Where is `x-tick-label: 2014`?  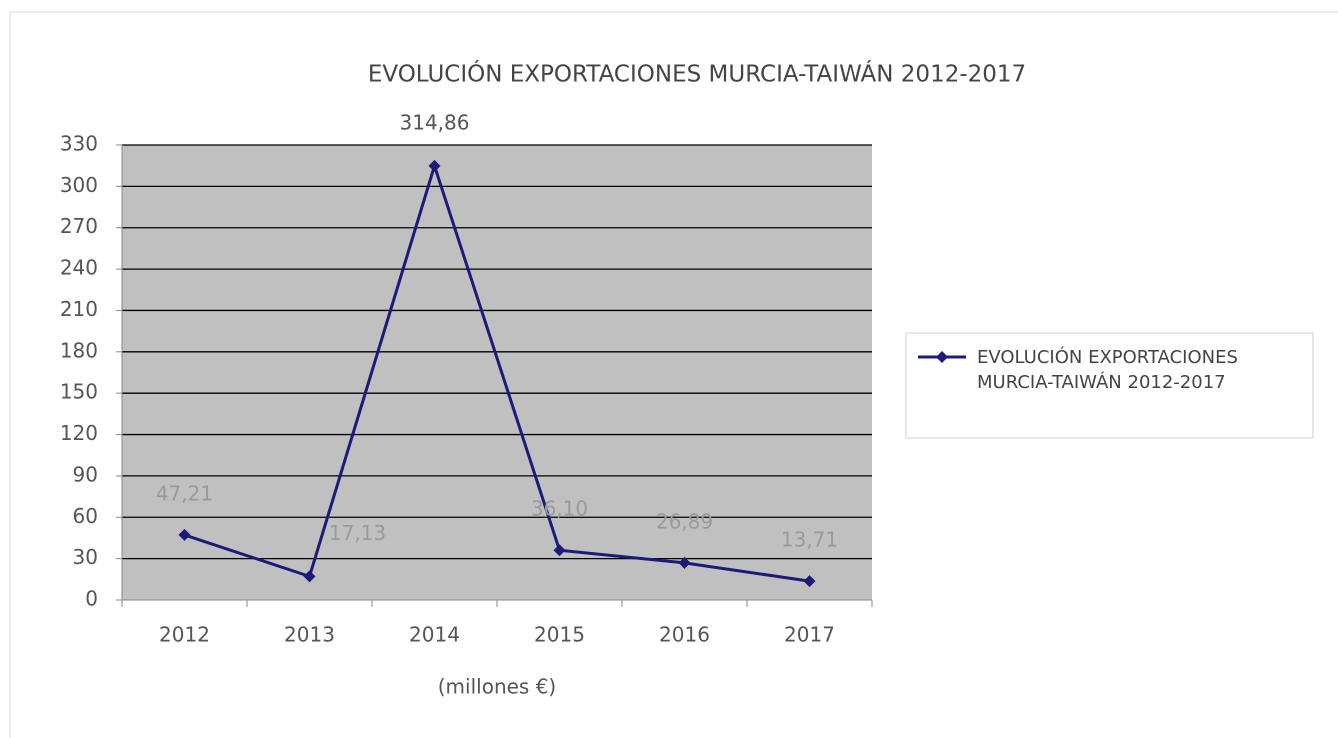 x-tick-label: 2014 is located at coordinates (434, 635).